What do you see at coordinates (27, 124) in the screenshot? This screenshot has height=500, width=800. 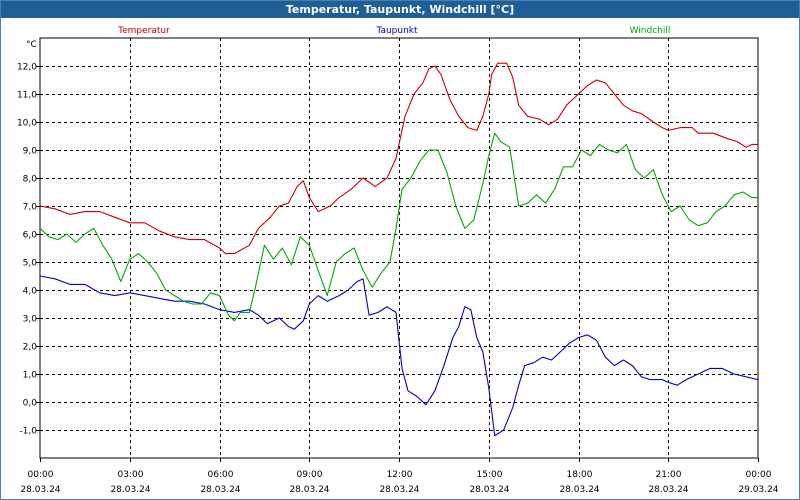 I see `y-tick-label: 10,0` at bounding box center [27, 124].